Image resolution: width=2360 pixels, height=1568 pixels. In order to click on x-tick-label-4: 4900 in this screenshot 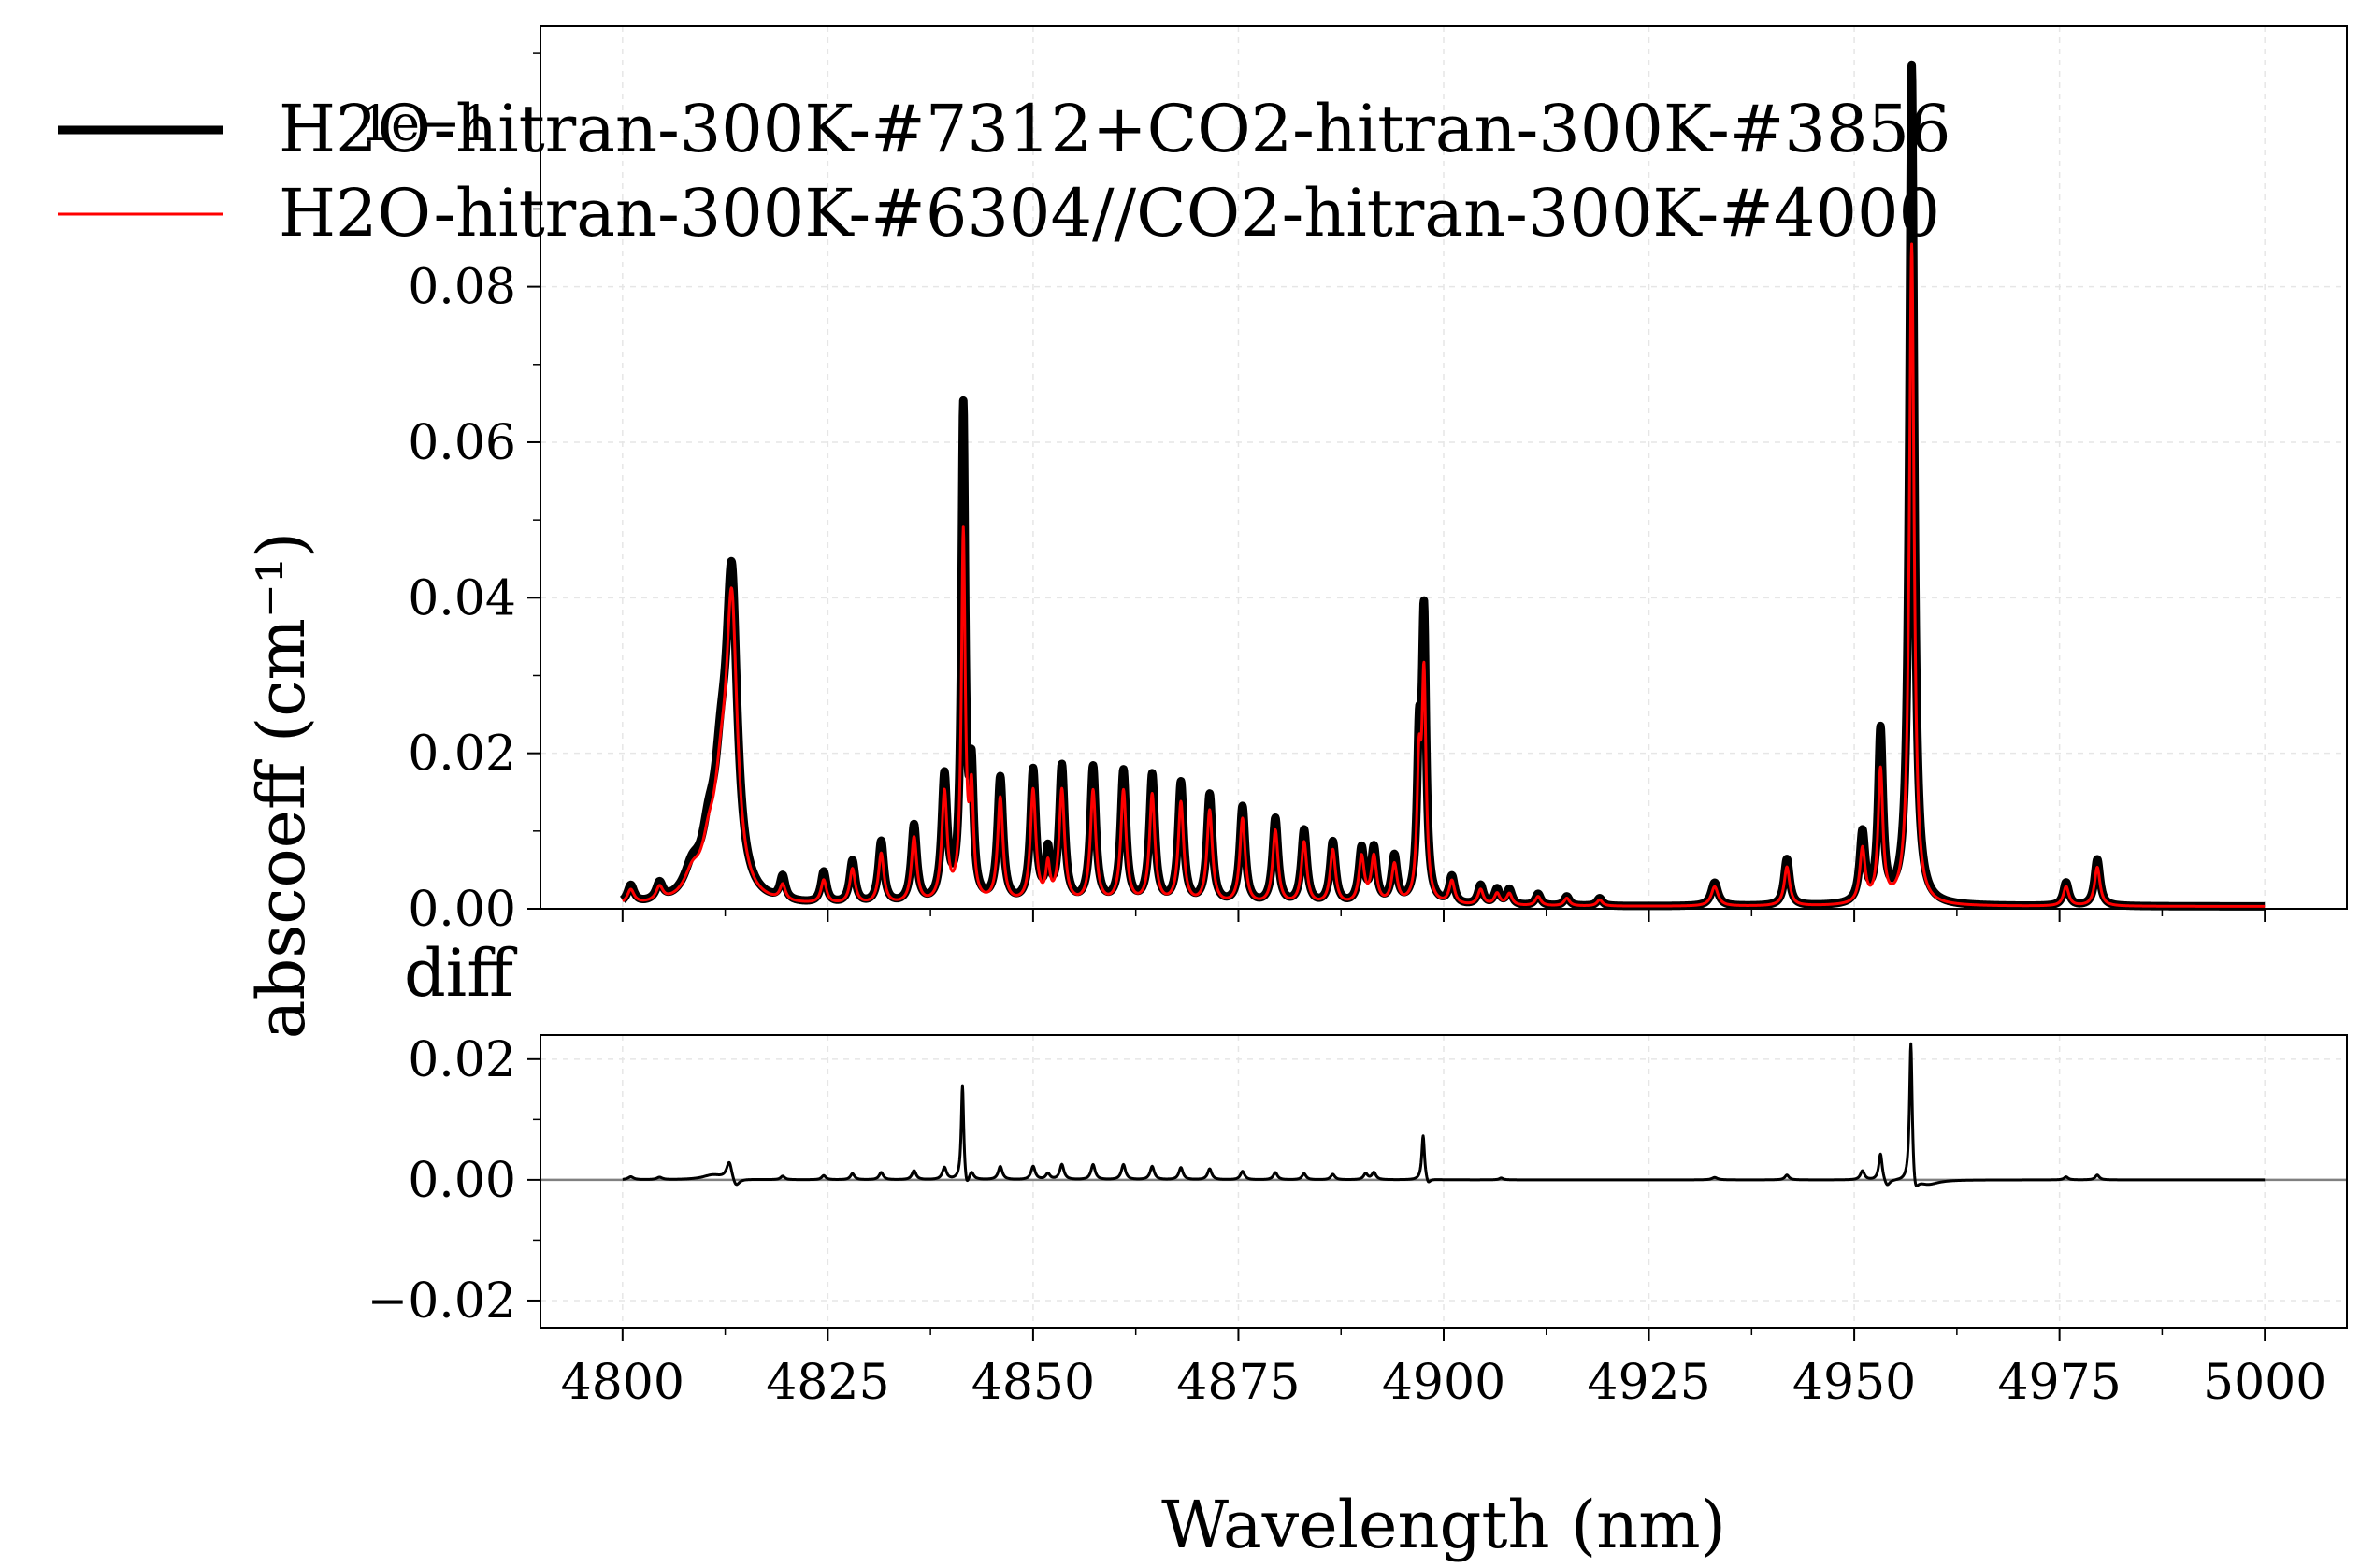, I will do `click(1443, 1383)`.